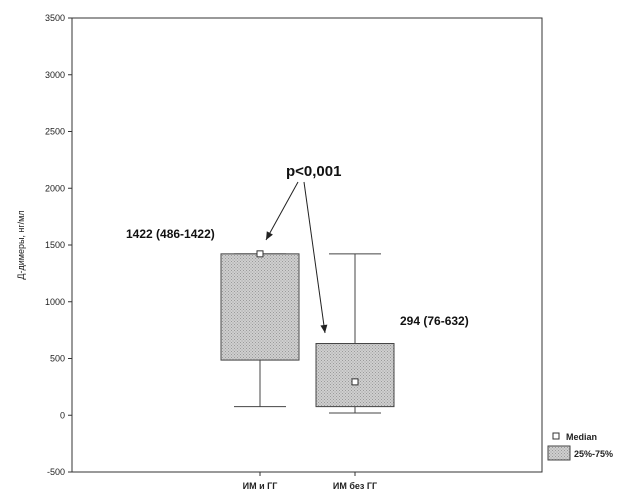 The image size is (633, 493). Describe the element at coordinates (434, 321) in the screenshot. I see `box2-annotation: 294 (76-632)` at that location.